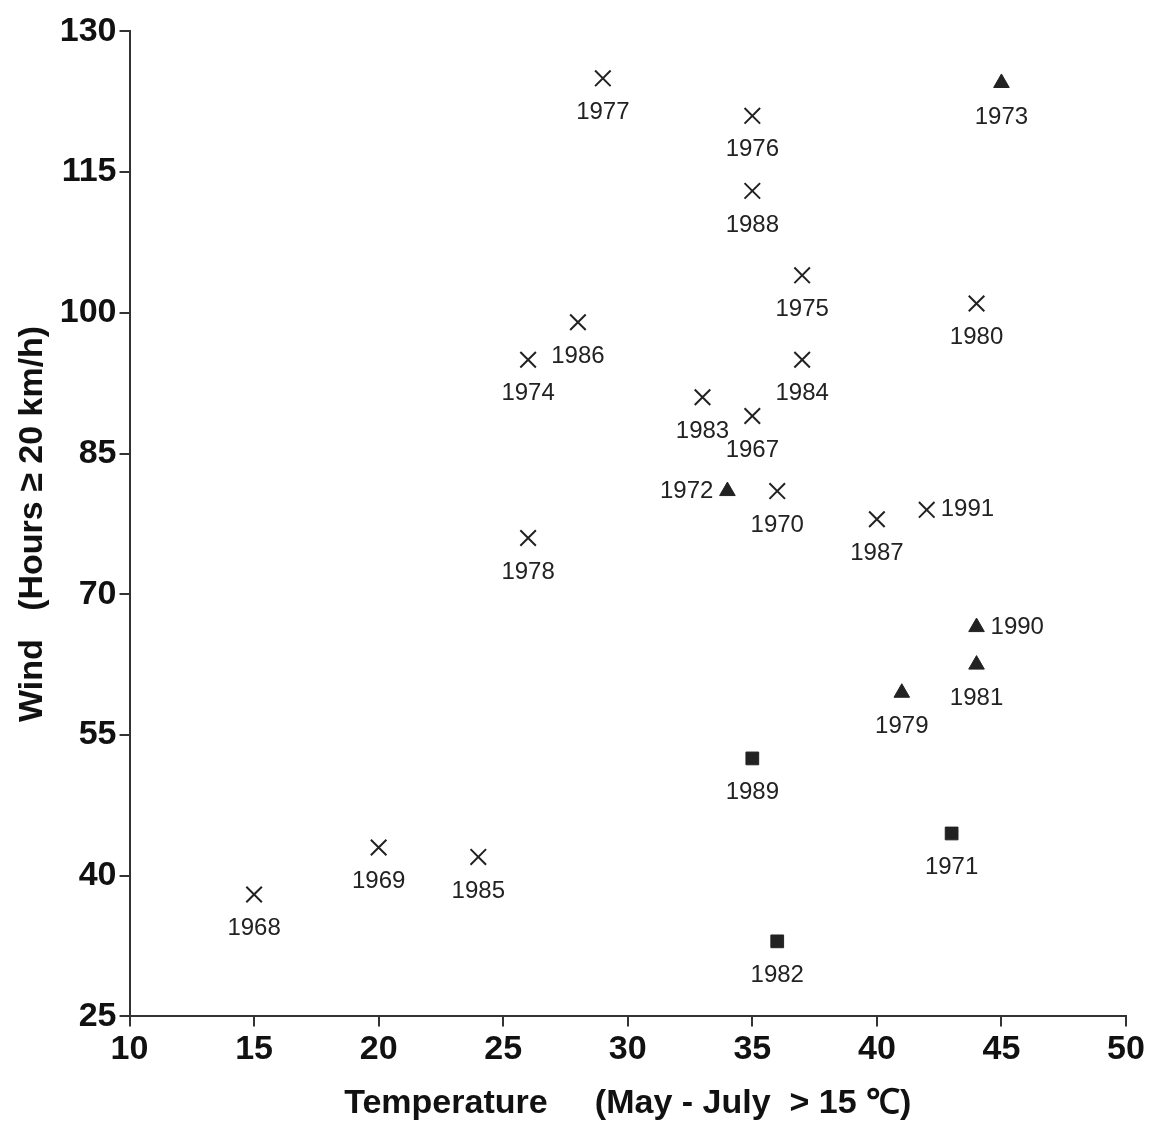 Image resolution: width=1164 pixels, height=1137 pixels. Describe the element at coordinates (876, 1047) in the screenshot. I see `x-tick-label: 40` at that location.